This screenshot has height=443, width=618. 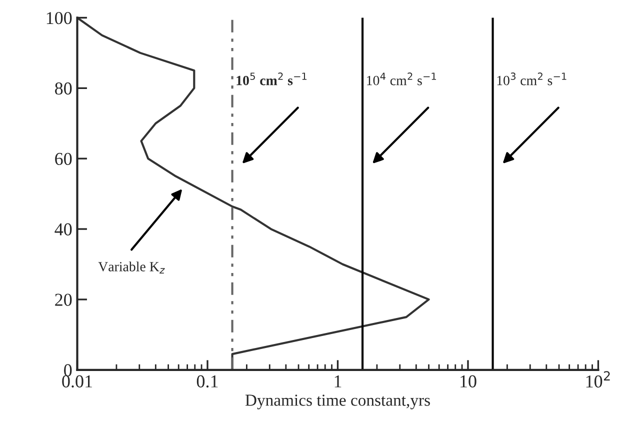 I want to click on ref-line-label: 10$^{3}$ cm$^{2}$ s$^{−1}$, so click(x=531, y=79).